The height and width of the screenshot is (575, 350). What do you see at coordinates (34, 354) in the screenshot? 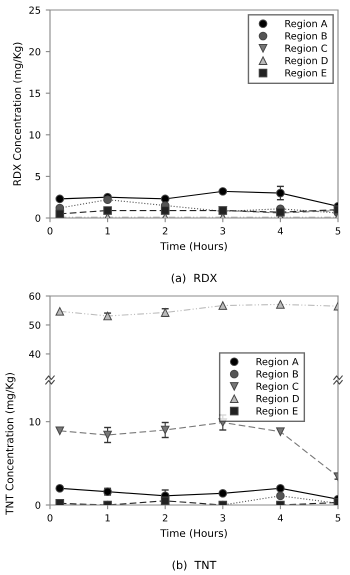
I see `y-tick-label: 40` at bounding box center [34, 354].